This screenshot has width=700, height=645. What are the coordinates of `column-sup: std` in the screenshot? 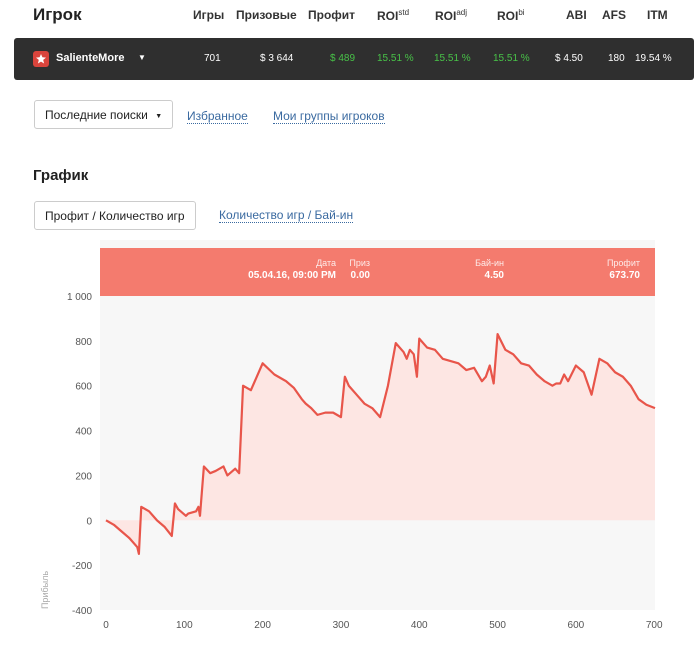 It's located at (404, 12).